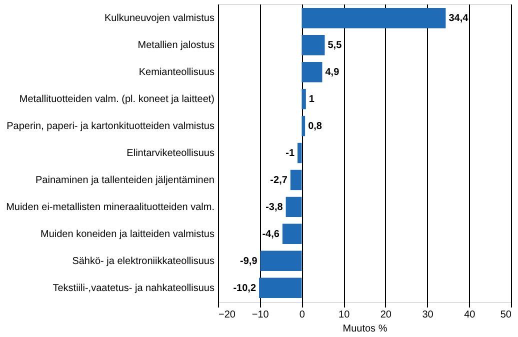 The width and height of the screenshot is (518, 337). I want to click on data-label: -4,6, so click(271, 234).